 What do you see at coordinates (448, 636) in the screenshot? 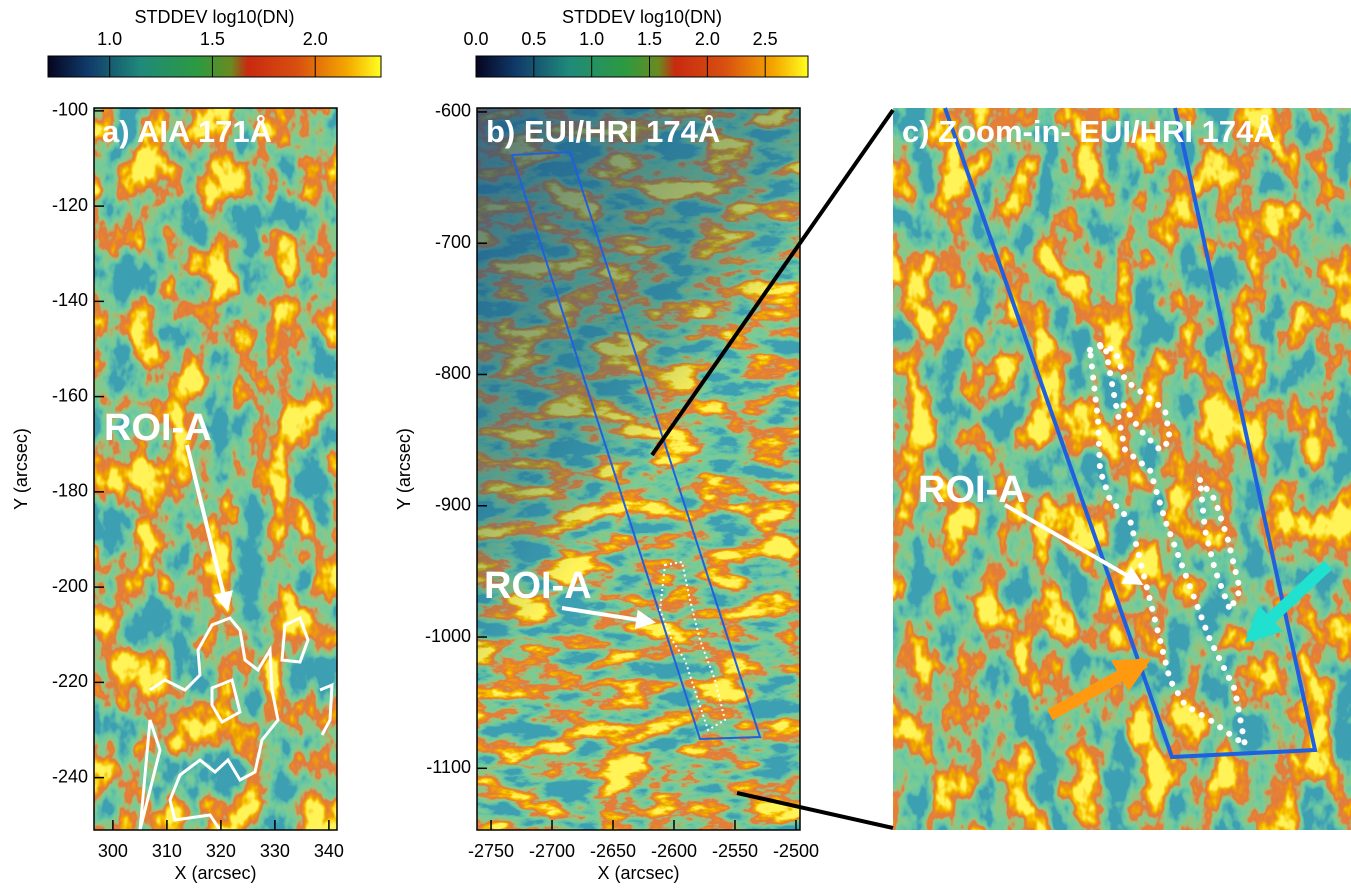
I see `y-tick-label: -1000` at bounding box center [448, 636].